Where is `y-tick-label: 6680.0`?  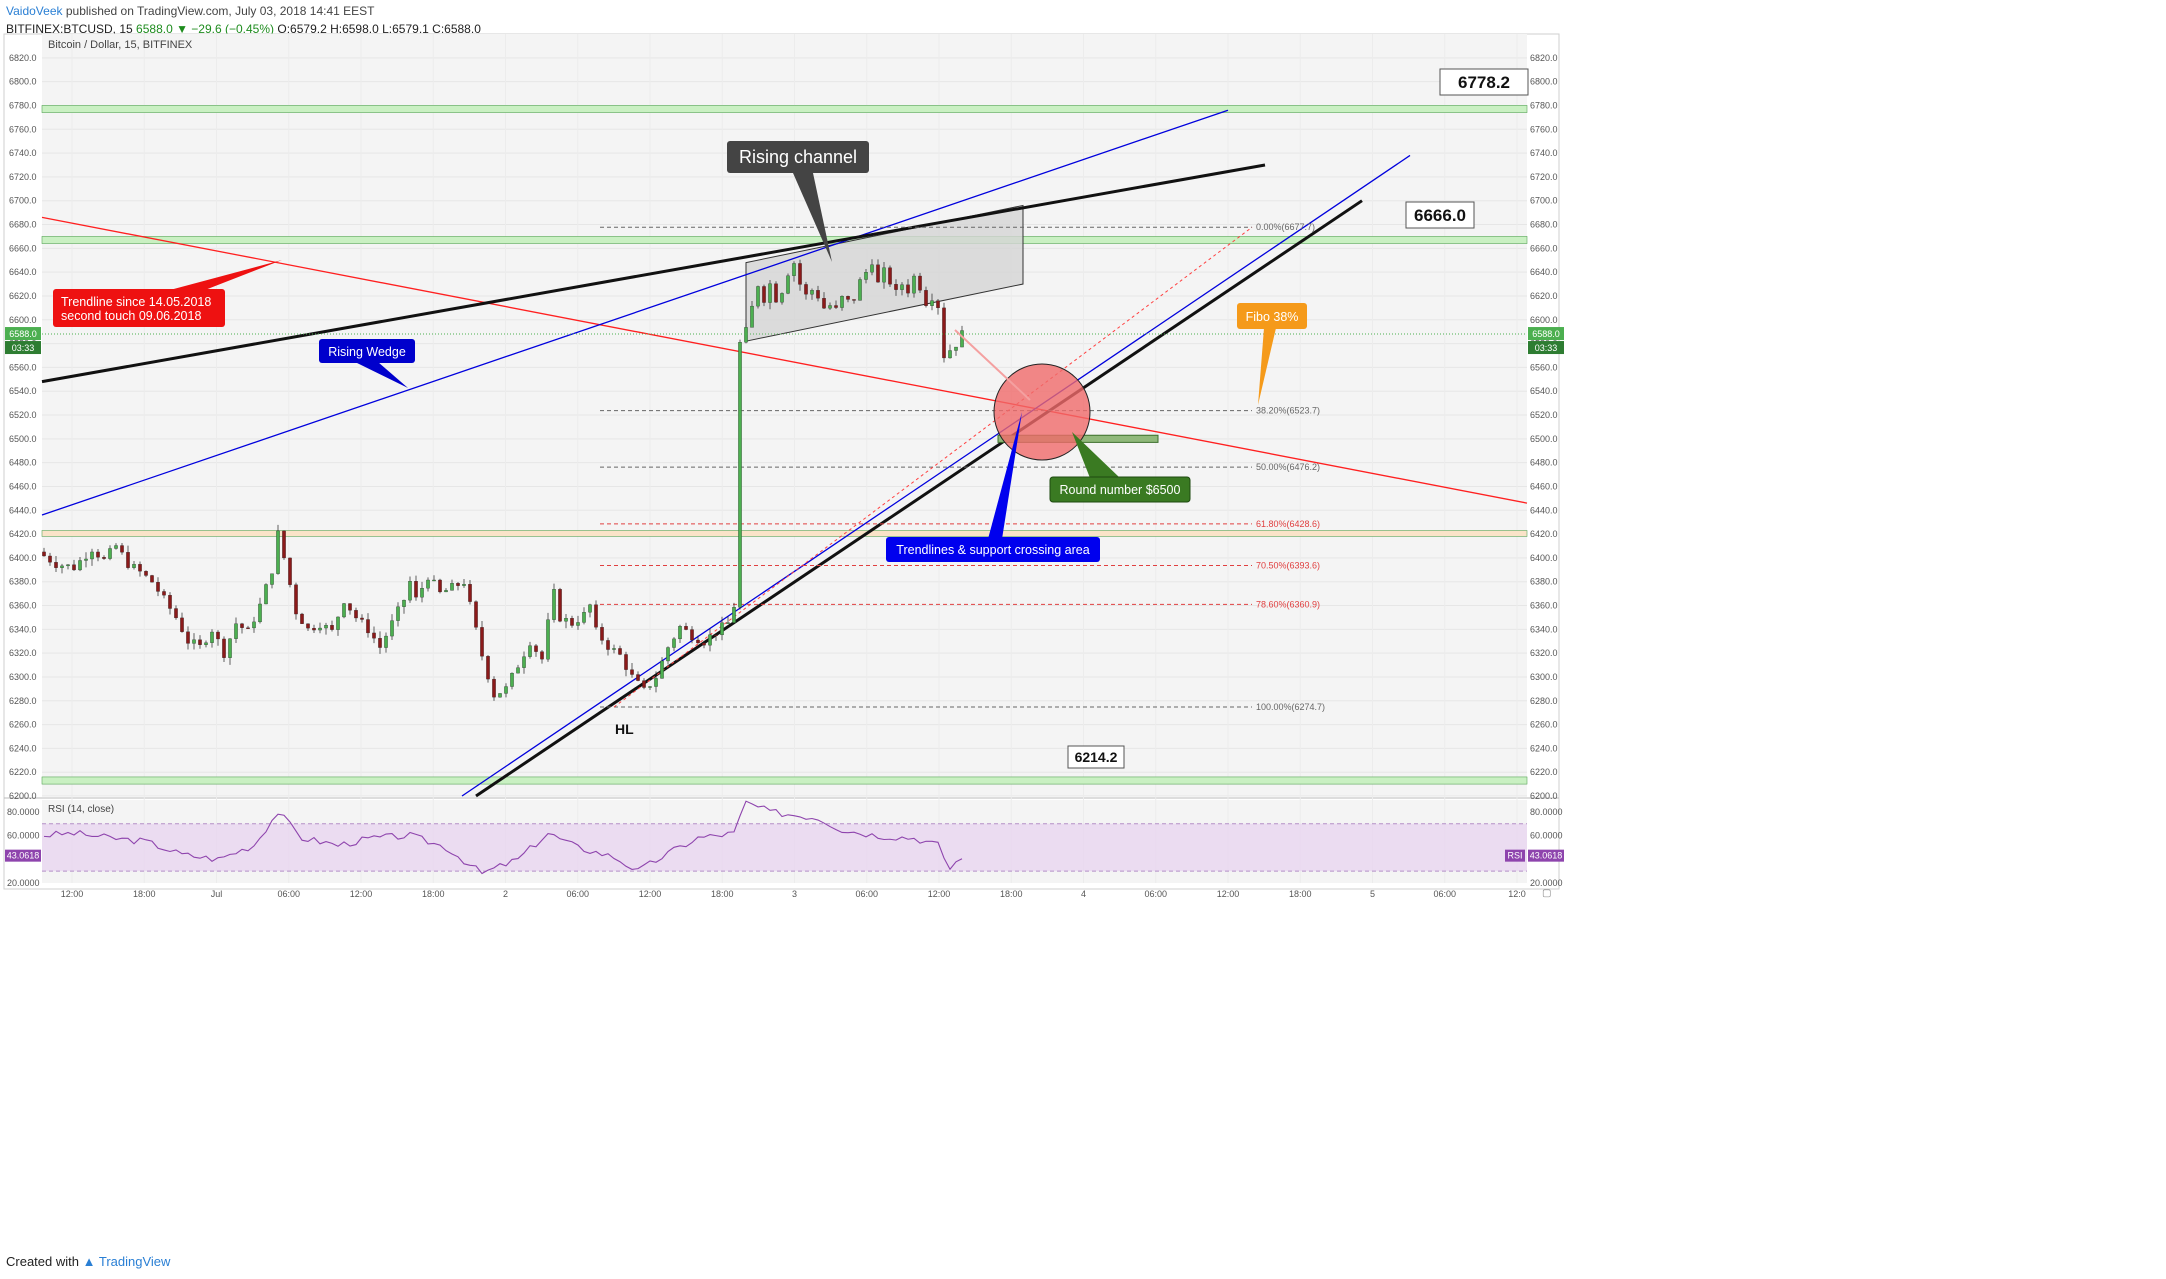 y-tick-label: 6680.0 is located at coordinates (1544, 225).